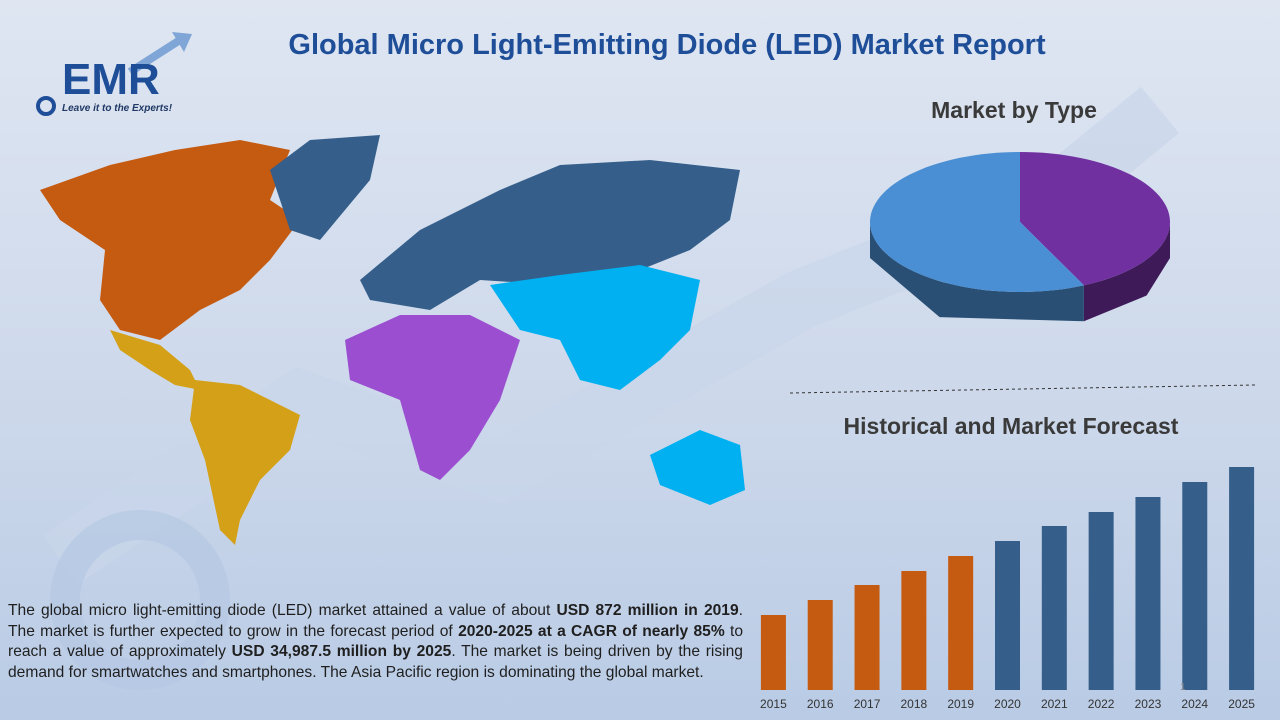  I want to click on bg-ring, so click(140, 600).